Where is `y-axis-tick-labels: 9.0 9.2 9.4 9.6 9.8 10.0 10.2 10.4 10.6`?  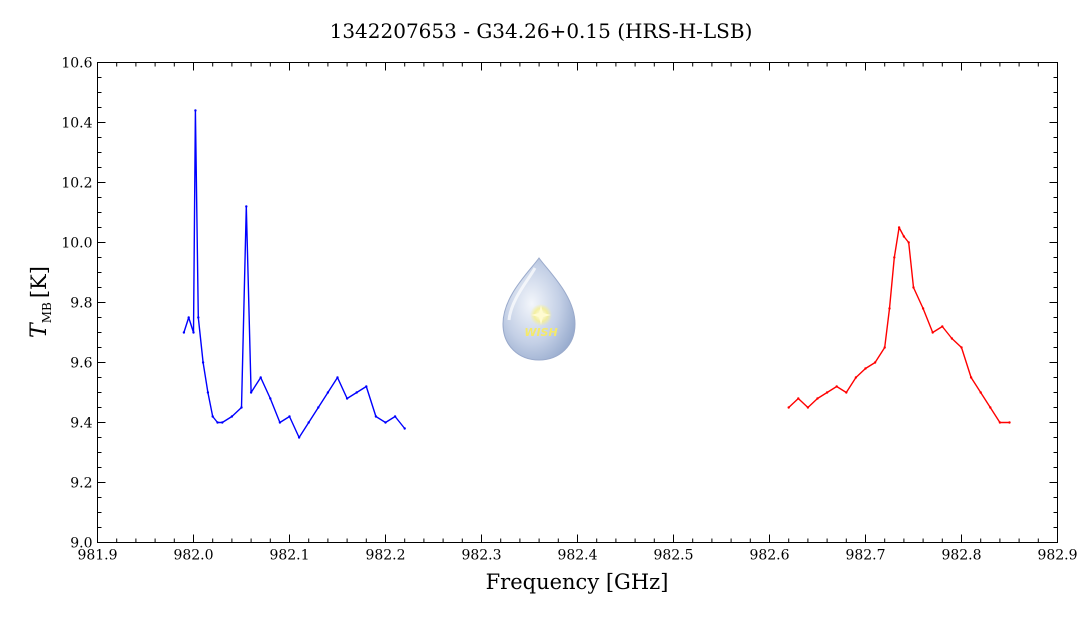
y-axis-tick-labels: 9.0 9.2 9.4 9.6 9.8 10.0 10.2 10.4 10.6 is located at coordinates (76, 304).